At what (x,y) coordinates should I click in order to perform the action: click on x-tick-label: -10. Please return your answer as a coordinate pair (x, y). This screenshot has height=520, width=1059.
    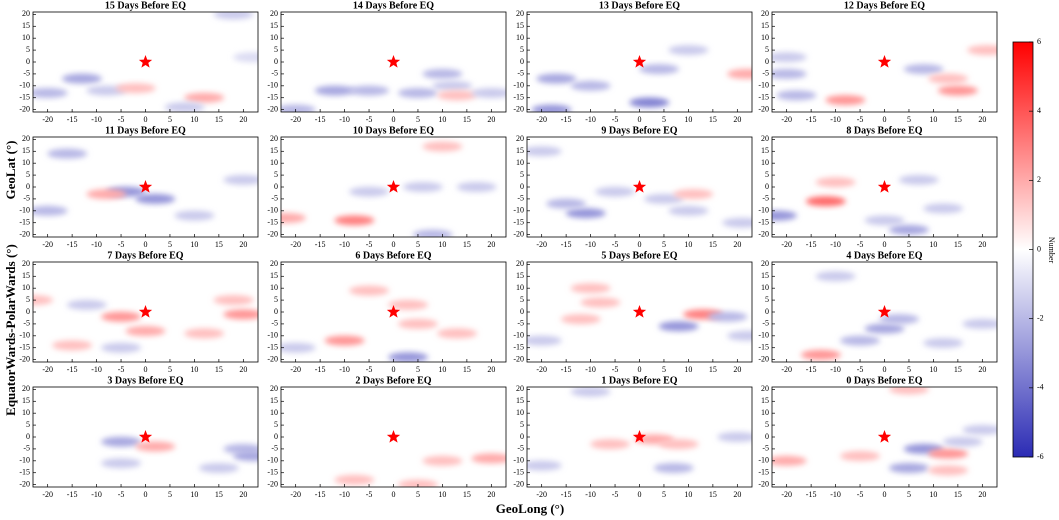
    Looking at the image, I should click on (96, 244).